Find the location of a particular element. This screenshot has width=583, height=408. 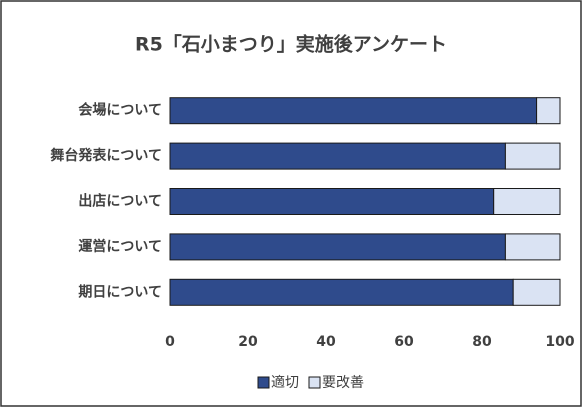

y-tick-label: 舞台発表について is located at coordinates (106, 155).